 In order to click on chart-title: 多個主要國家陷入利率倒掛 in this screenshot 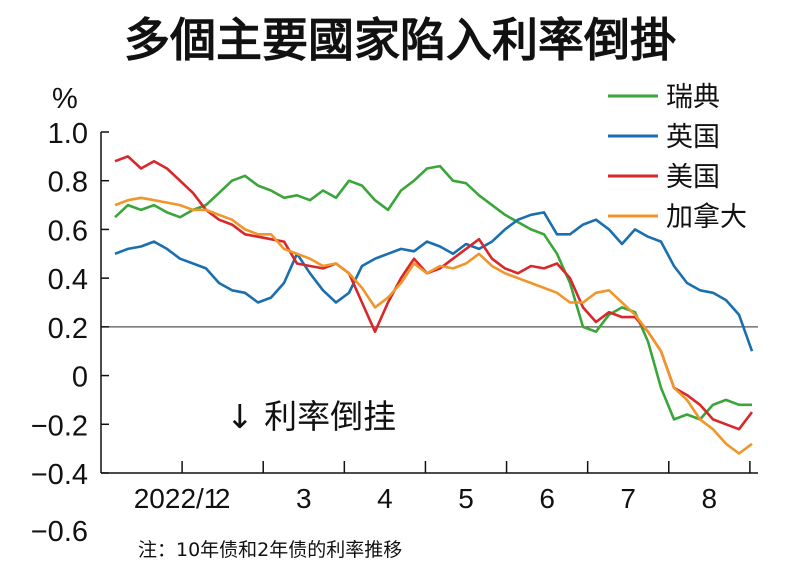, I will do `click(400, 40)`.